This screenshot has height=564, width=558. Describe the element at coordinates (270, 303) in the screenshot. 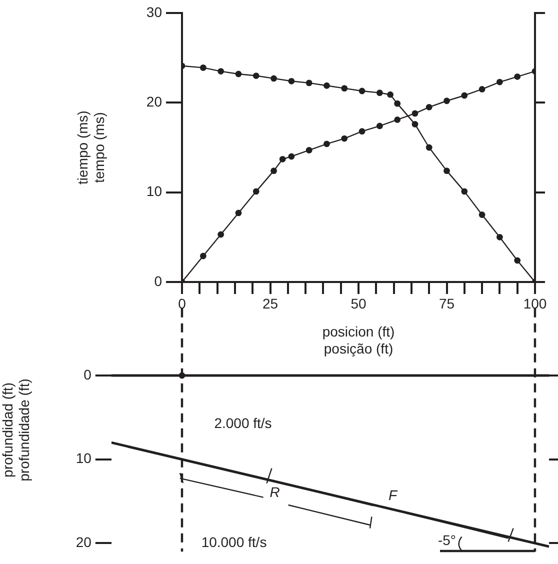

I see `x-tick-label: 25` at that location.